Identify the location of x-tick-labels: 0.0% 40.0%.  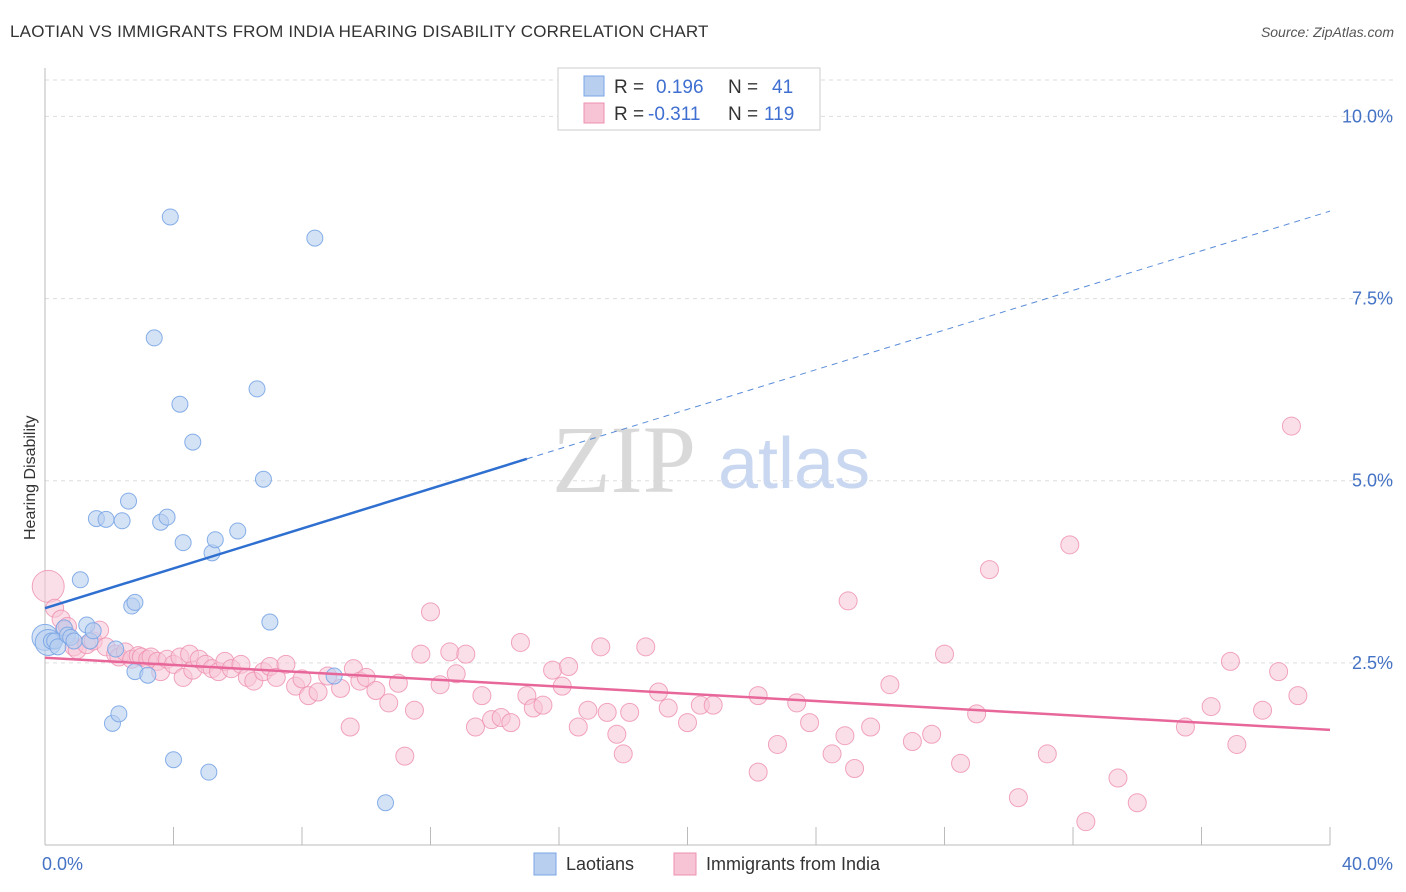
(717, 864).